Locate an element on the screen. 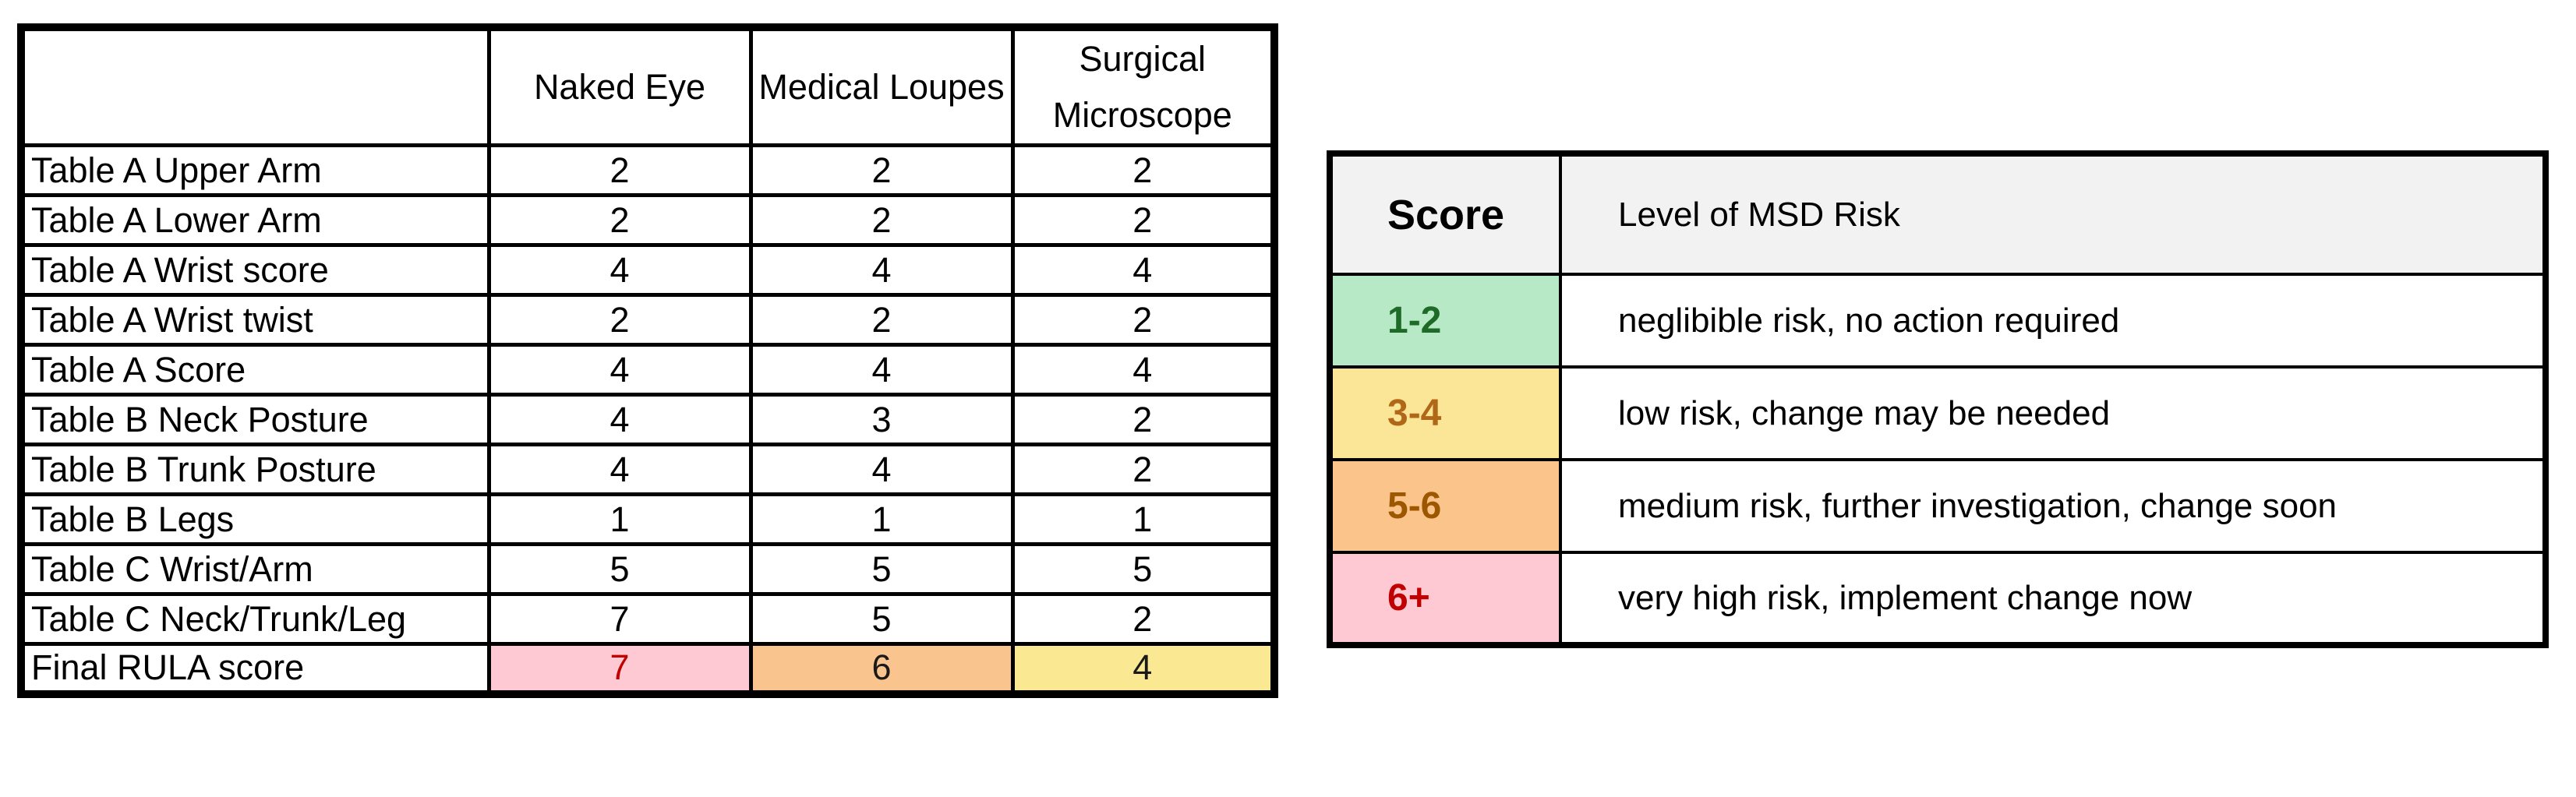  final-score-cell-naked-eye: 7 is located at coordinates (619, 669).